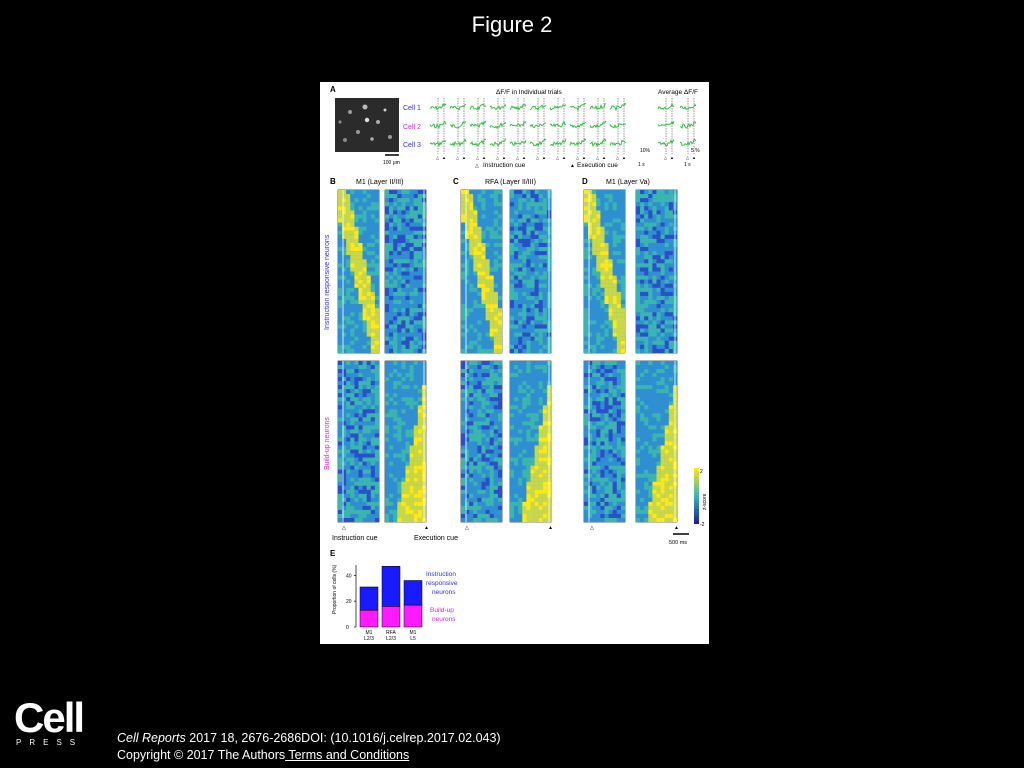 The image size is (1024, 768). I want to click on terms-link: Terms and Conditions, so click(347, 755).